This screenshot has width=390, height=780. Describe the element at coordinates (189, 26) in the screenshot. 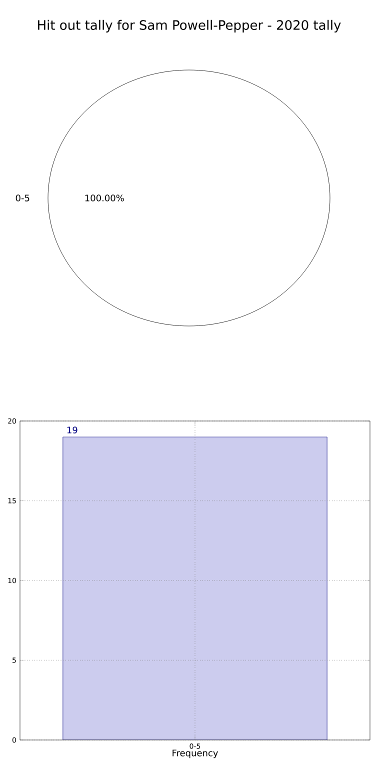

I see `chart-title: Hit out tally for Sam Powell-Pepper - 2020 tally` at that location.